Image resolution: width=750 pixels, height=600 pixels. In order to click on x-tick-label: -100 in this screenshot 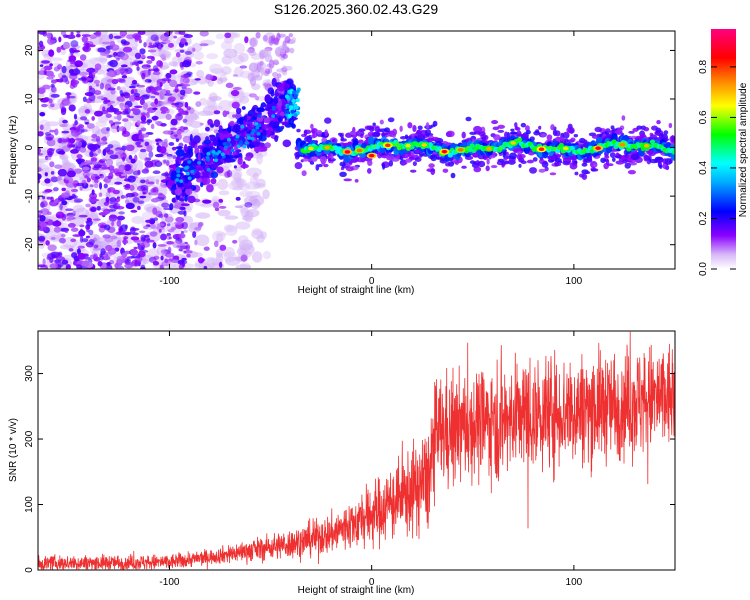, I will do `click(169, 582)`.